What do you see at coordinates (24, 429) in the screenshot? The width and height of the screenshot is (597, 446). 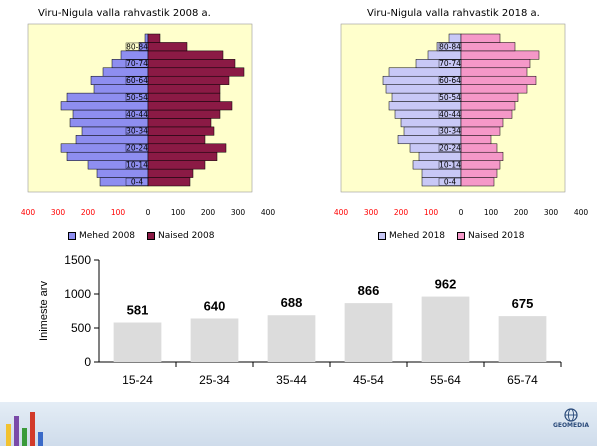 I see `decorative-bars-graphic` at bounding box center [24, 429].